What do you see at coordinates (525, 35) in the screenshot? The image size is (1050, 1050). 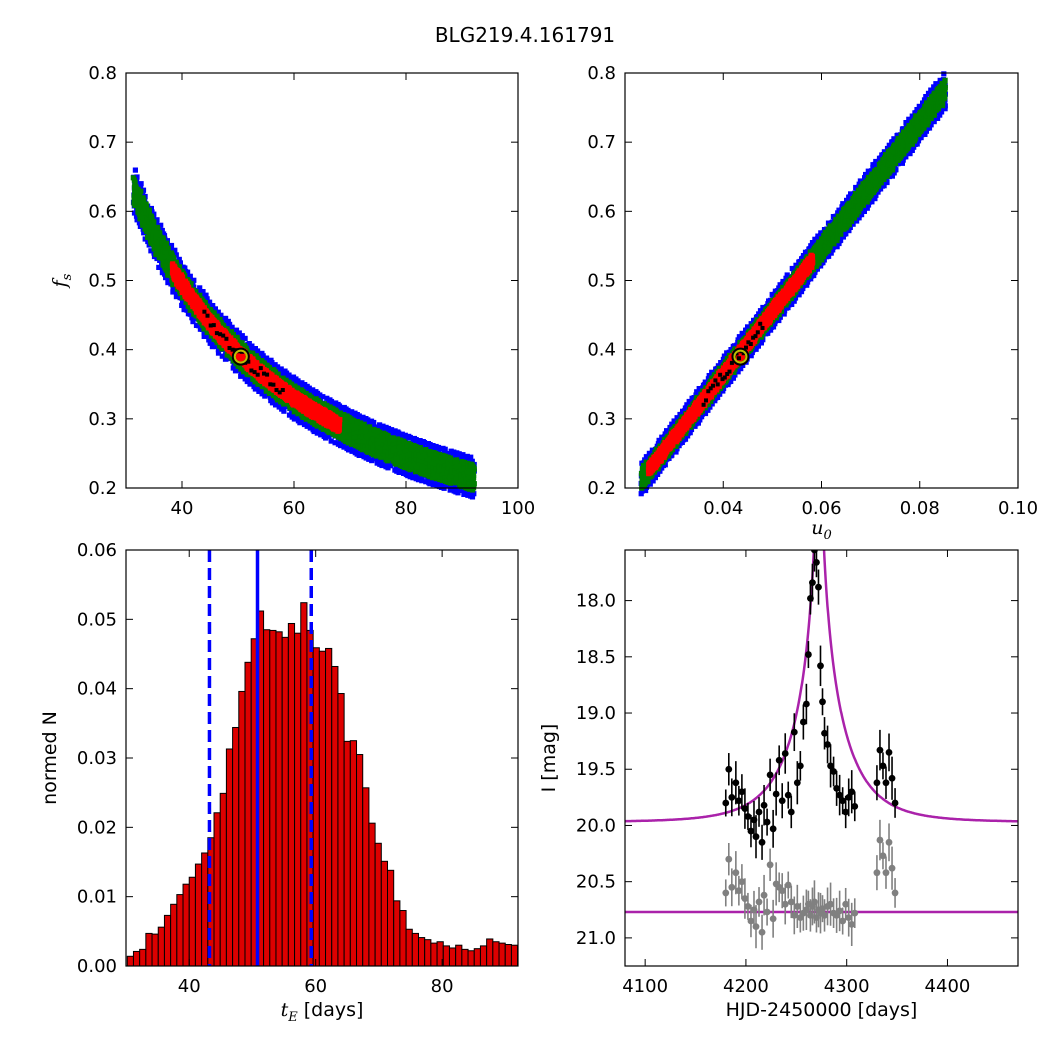 I see `figure-title: BLG219.4.161791` at bounding box center [525, 35].